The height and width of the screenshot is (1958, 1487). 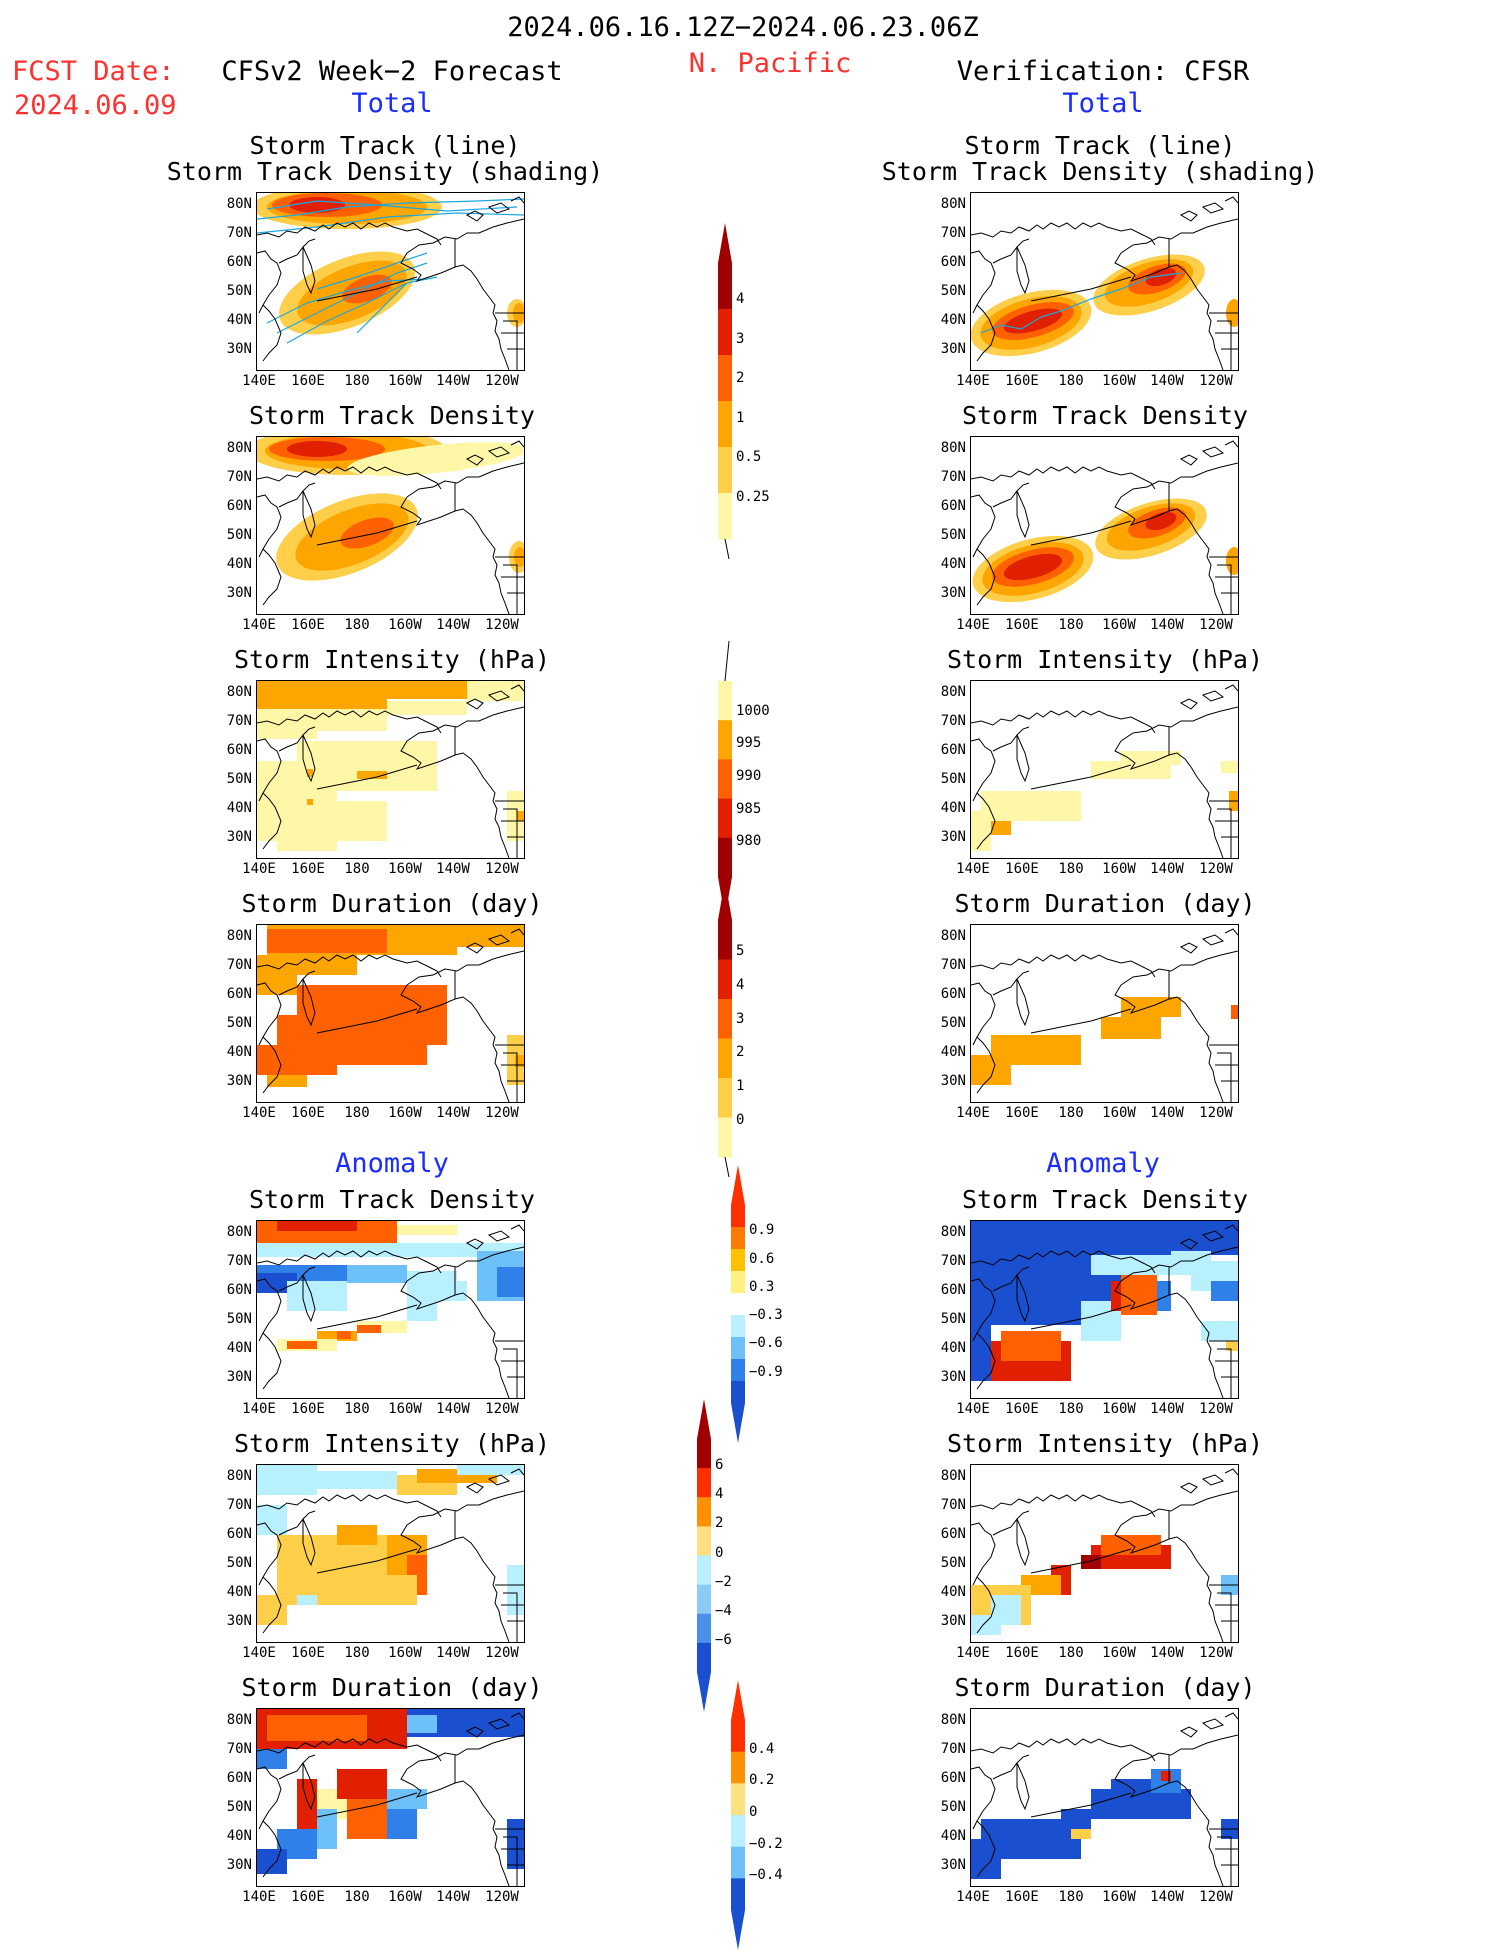 I want to click on title-track-line-fcst: Storm Track (line), so click(x=385, y=145).